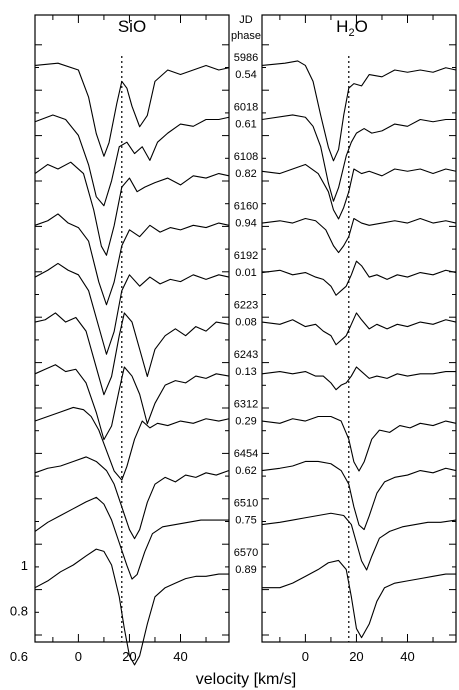 The image size is (459, 690). Describe the element at coordinates (245, 422) in the screenshot. I see `phase-label-6312: 0.29` at that location.